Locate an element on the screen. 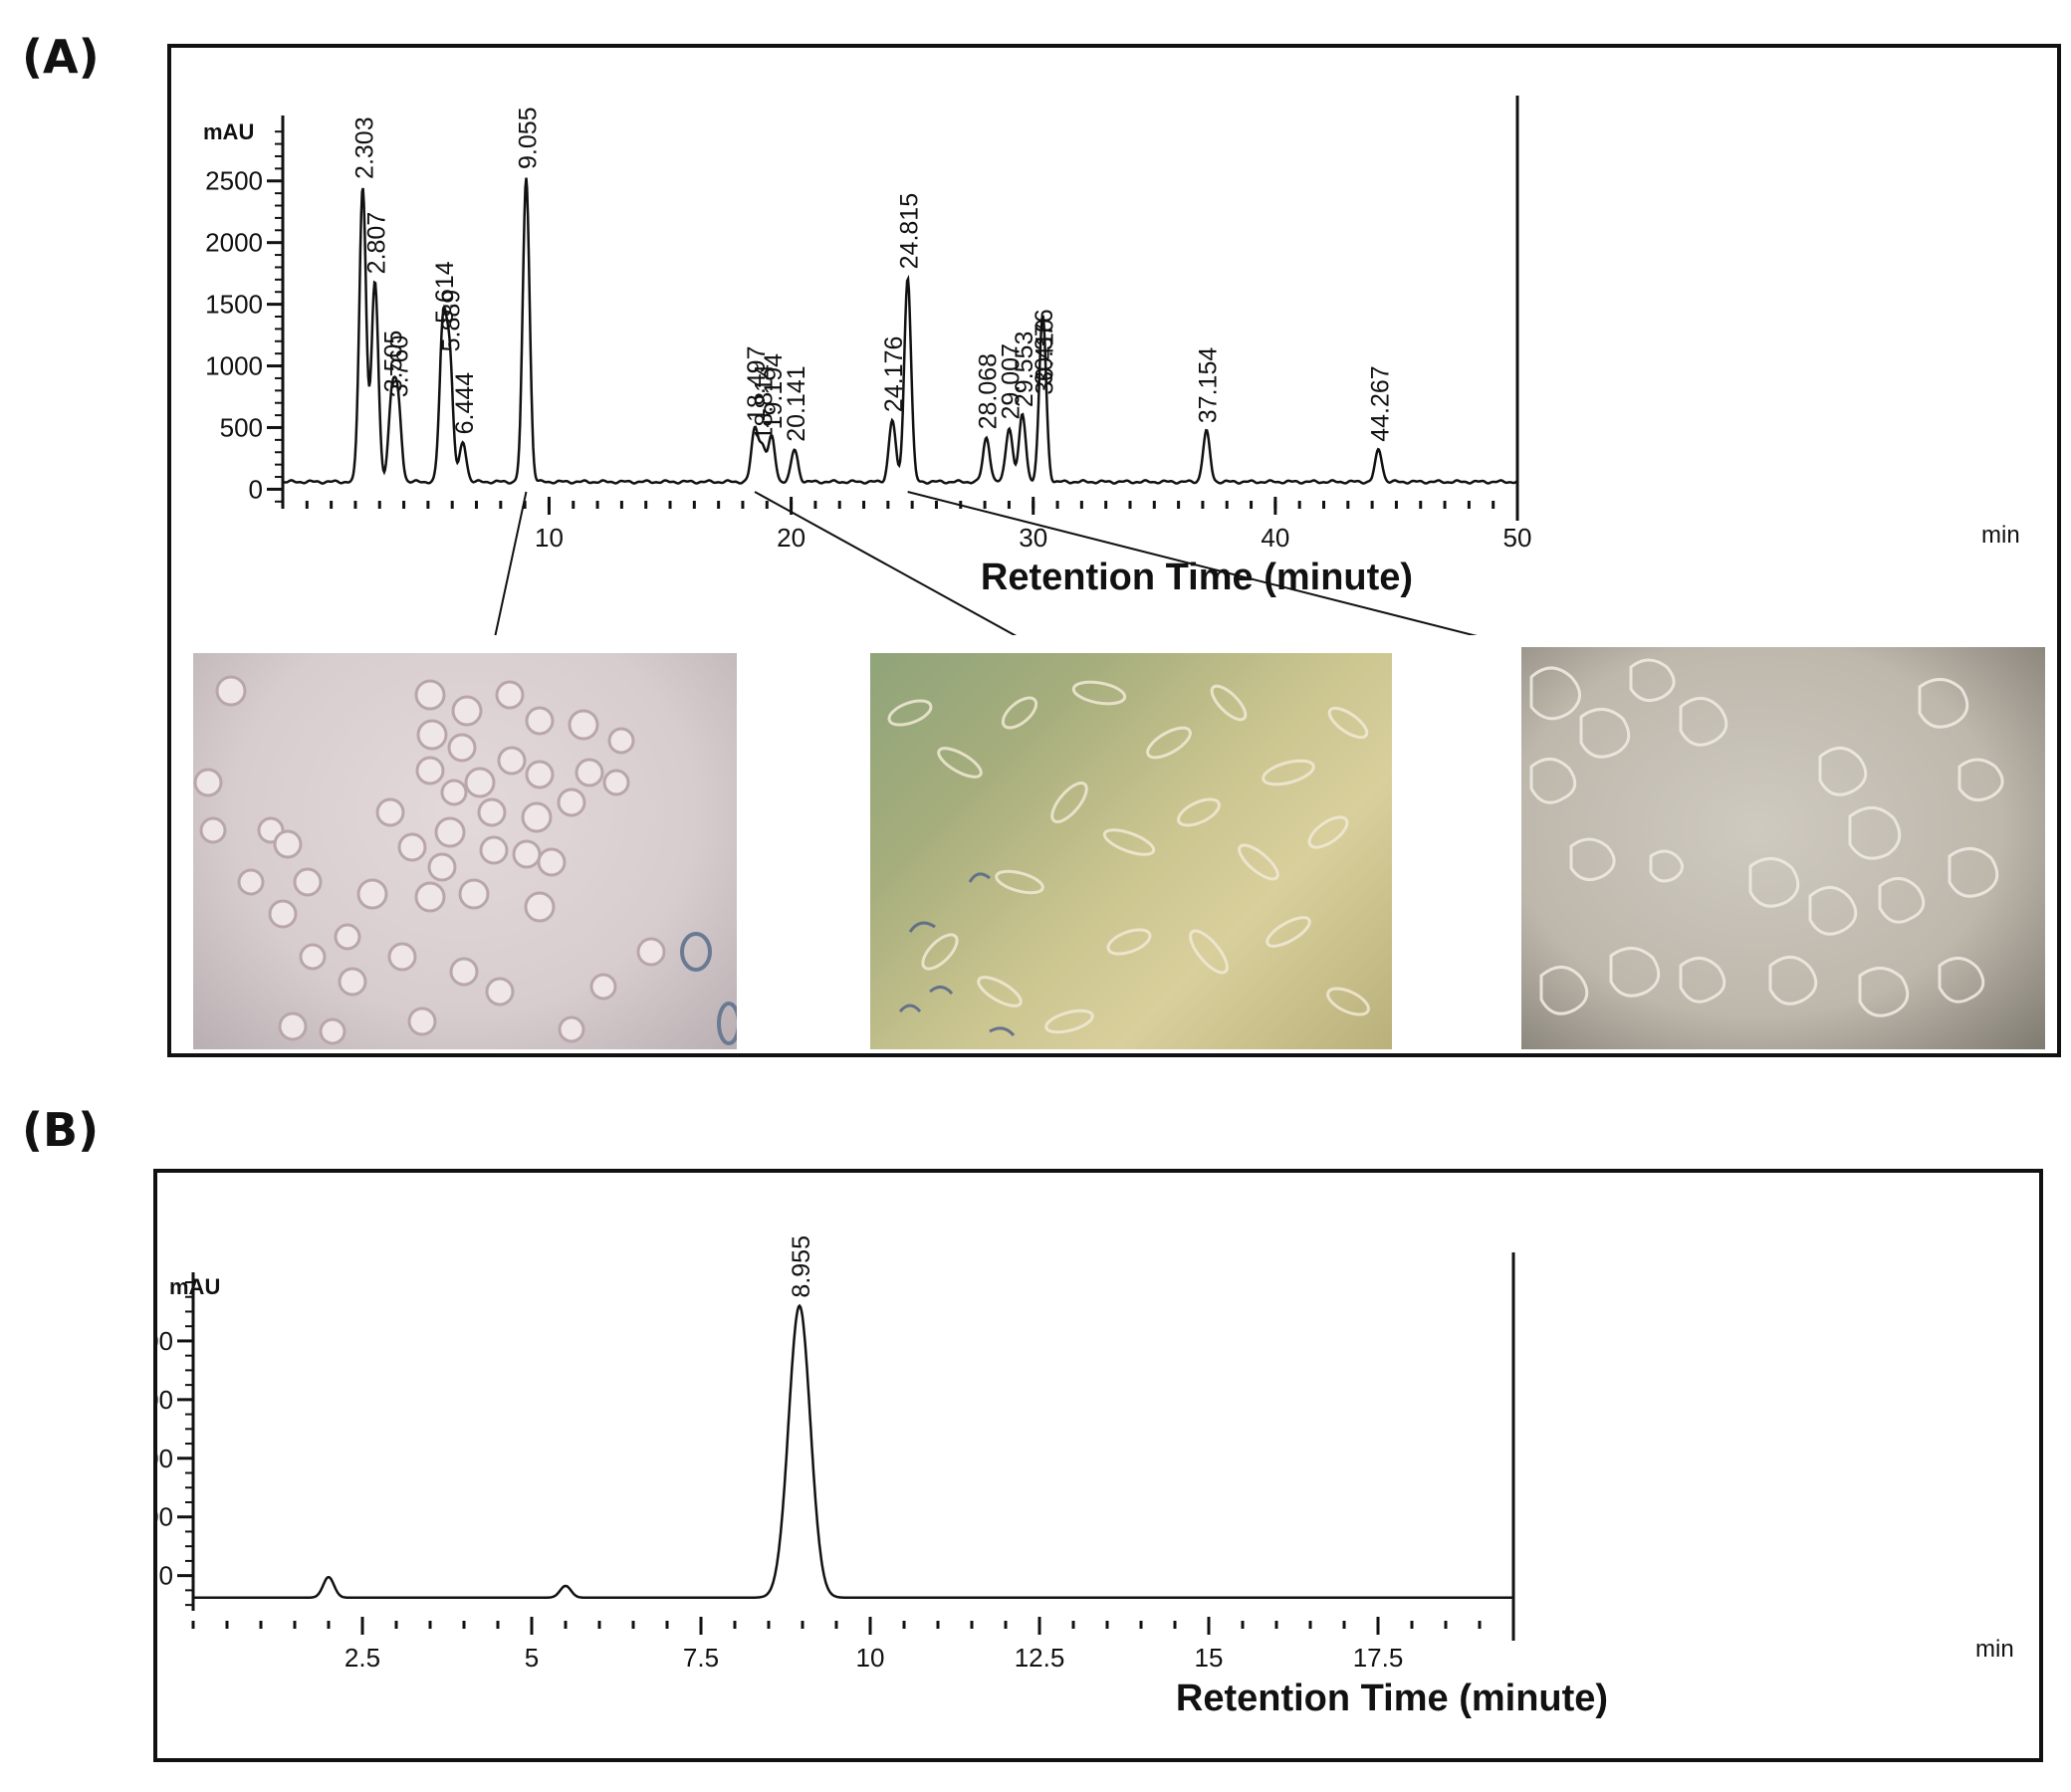  x-tick-label: 17.5 is located at coordinates (1379, 1658).